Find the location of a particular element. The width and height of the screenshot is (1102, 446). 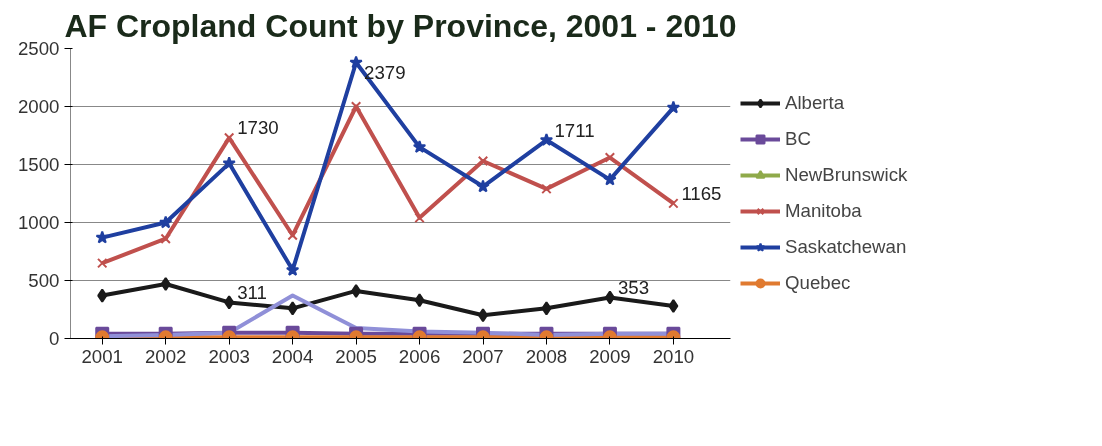

x-tick-label: 2002 is located at coordinates (165, 356).